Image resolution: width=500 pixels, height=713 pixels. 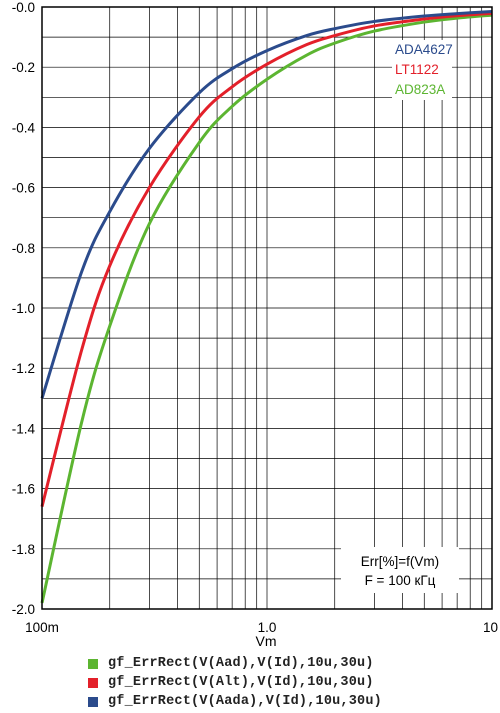 I want to click on annotation-line-1: Err[%]=f(Vm), so click(x=400, y=561).